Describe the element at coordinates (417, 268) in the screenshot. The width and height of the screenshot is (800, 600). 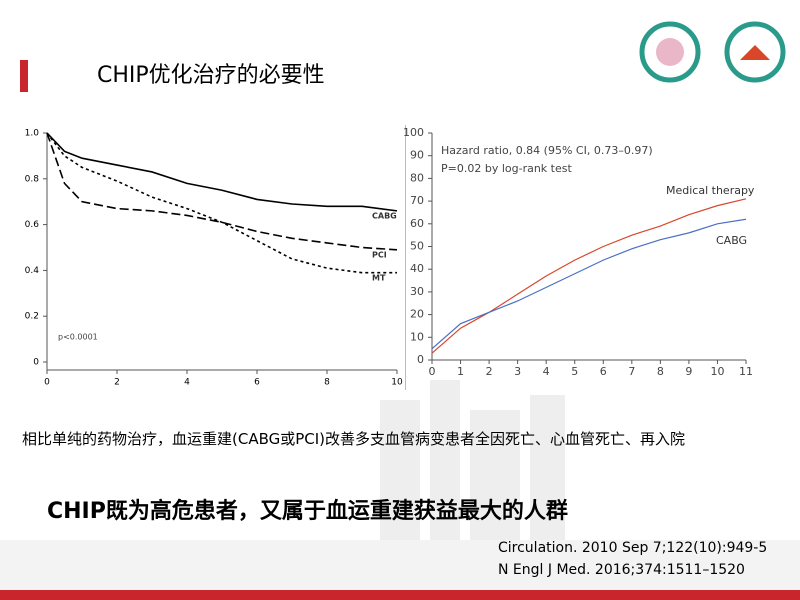
I see `y-tick-label: 40` at that location.